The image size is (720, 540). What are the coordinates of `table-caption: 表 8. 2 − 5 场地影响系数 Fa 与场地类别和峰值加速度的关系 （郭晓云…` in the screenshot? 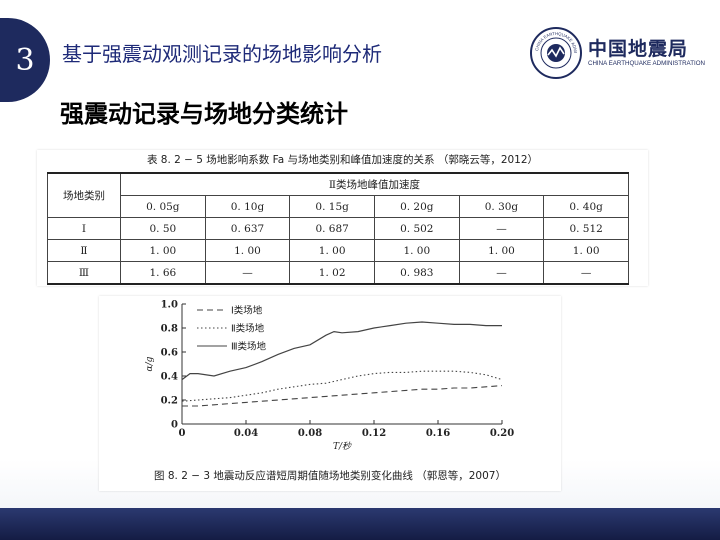 It's located at (342, 160).